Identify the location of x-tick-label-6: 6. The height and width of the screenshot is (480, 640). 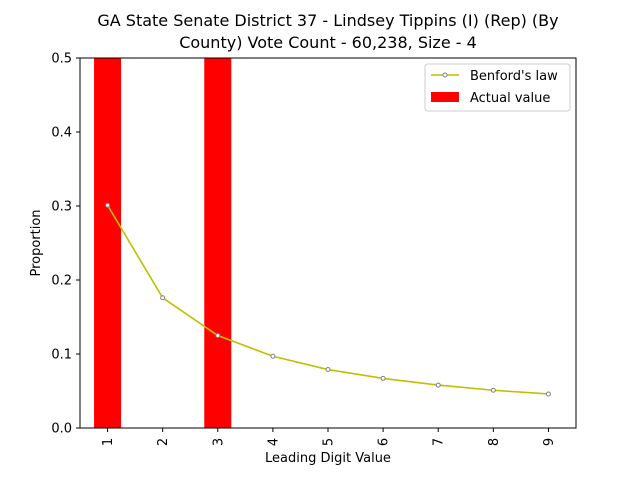
(384, 442).